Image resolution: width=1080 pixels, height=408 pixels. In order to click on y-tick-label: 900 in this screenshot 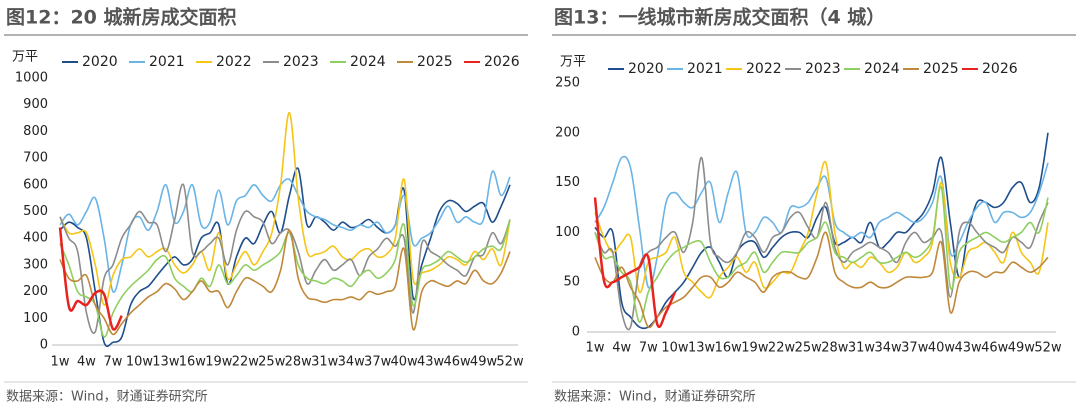, I will do `click(35, 104)`.